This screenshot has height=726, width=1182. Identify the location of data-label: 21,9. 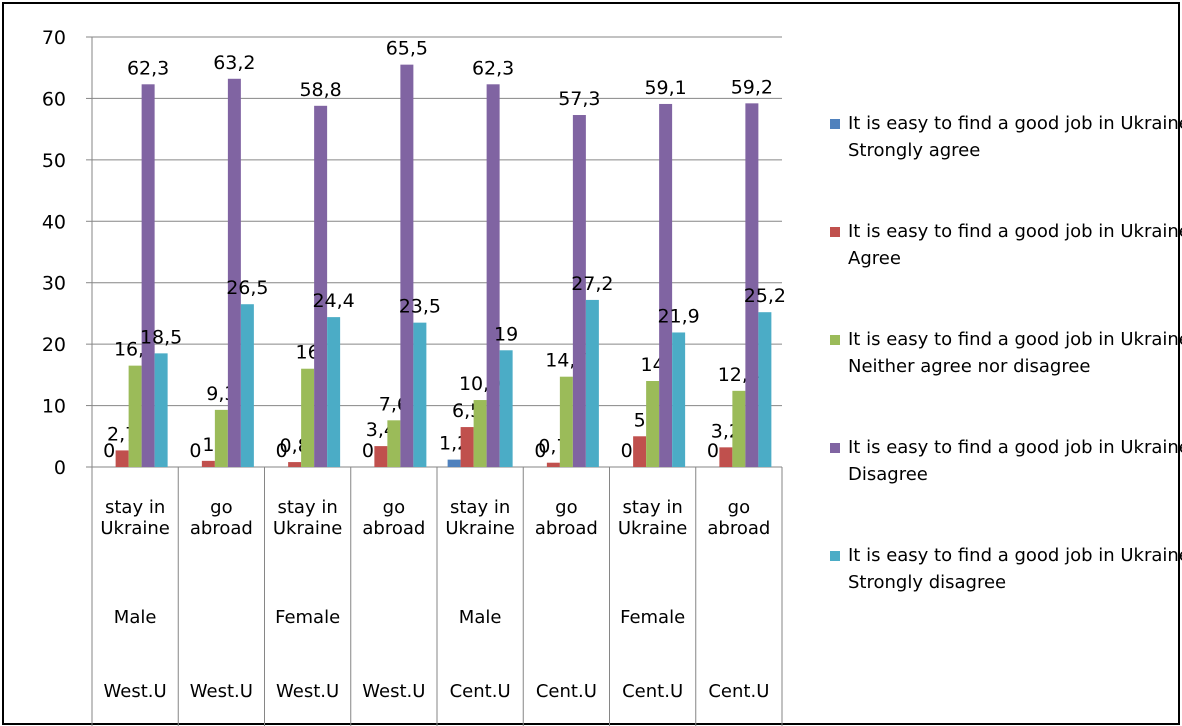
(678, 316).